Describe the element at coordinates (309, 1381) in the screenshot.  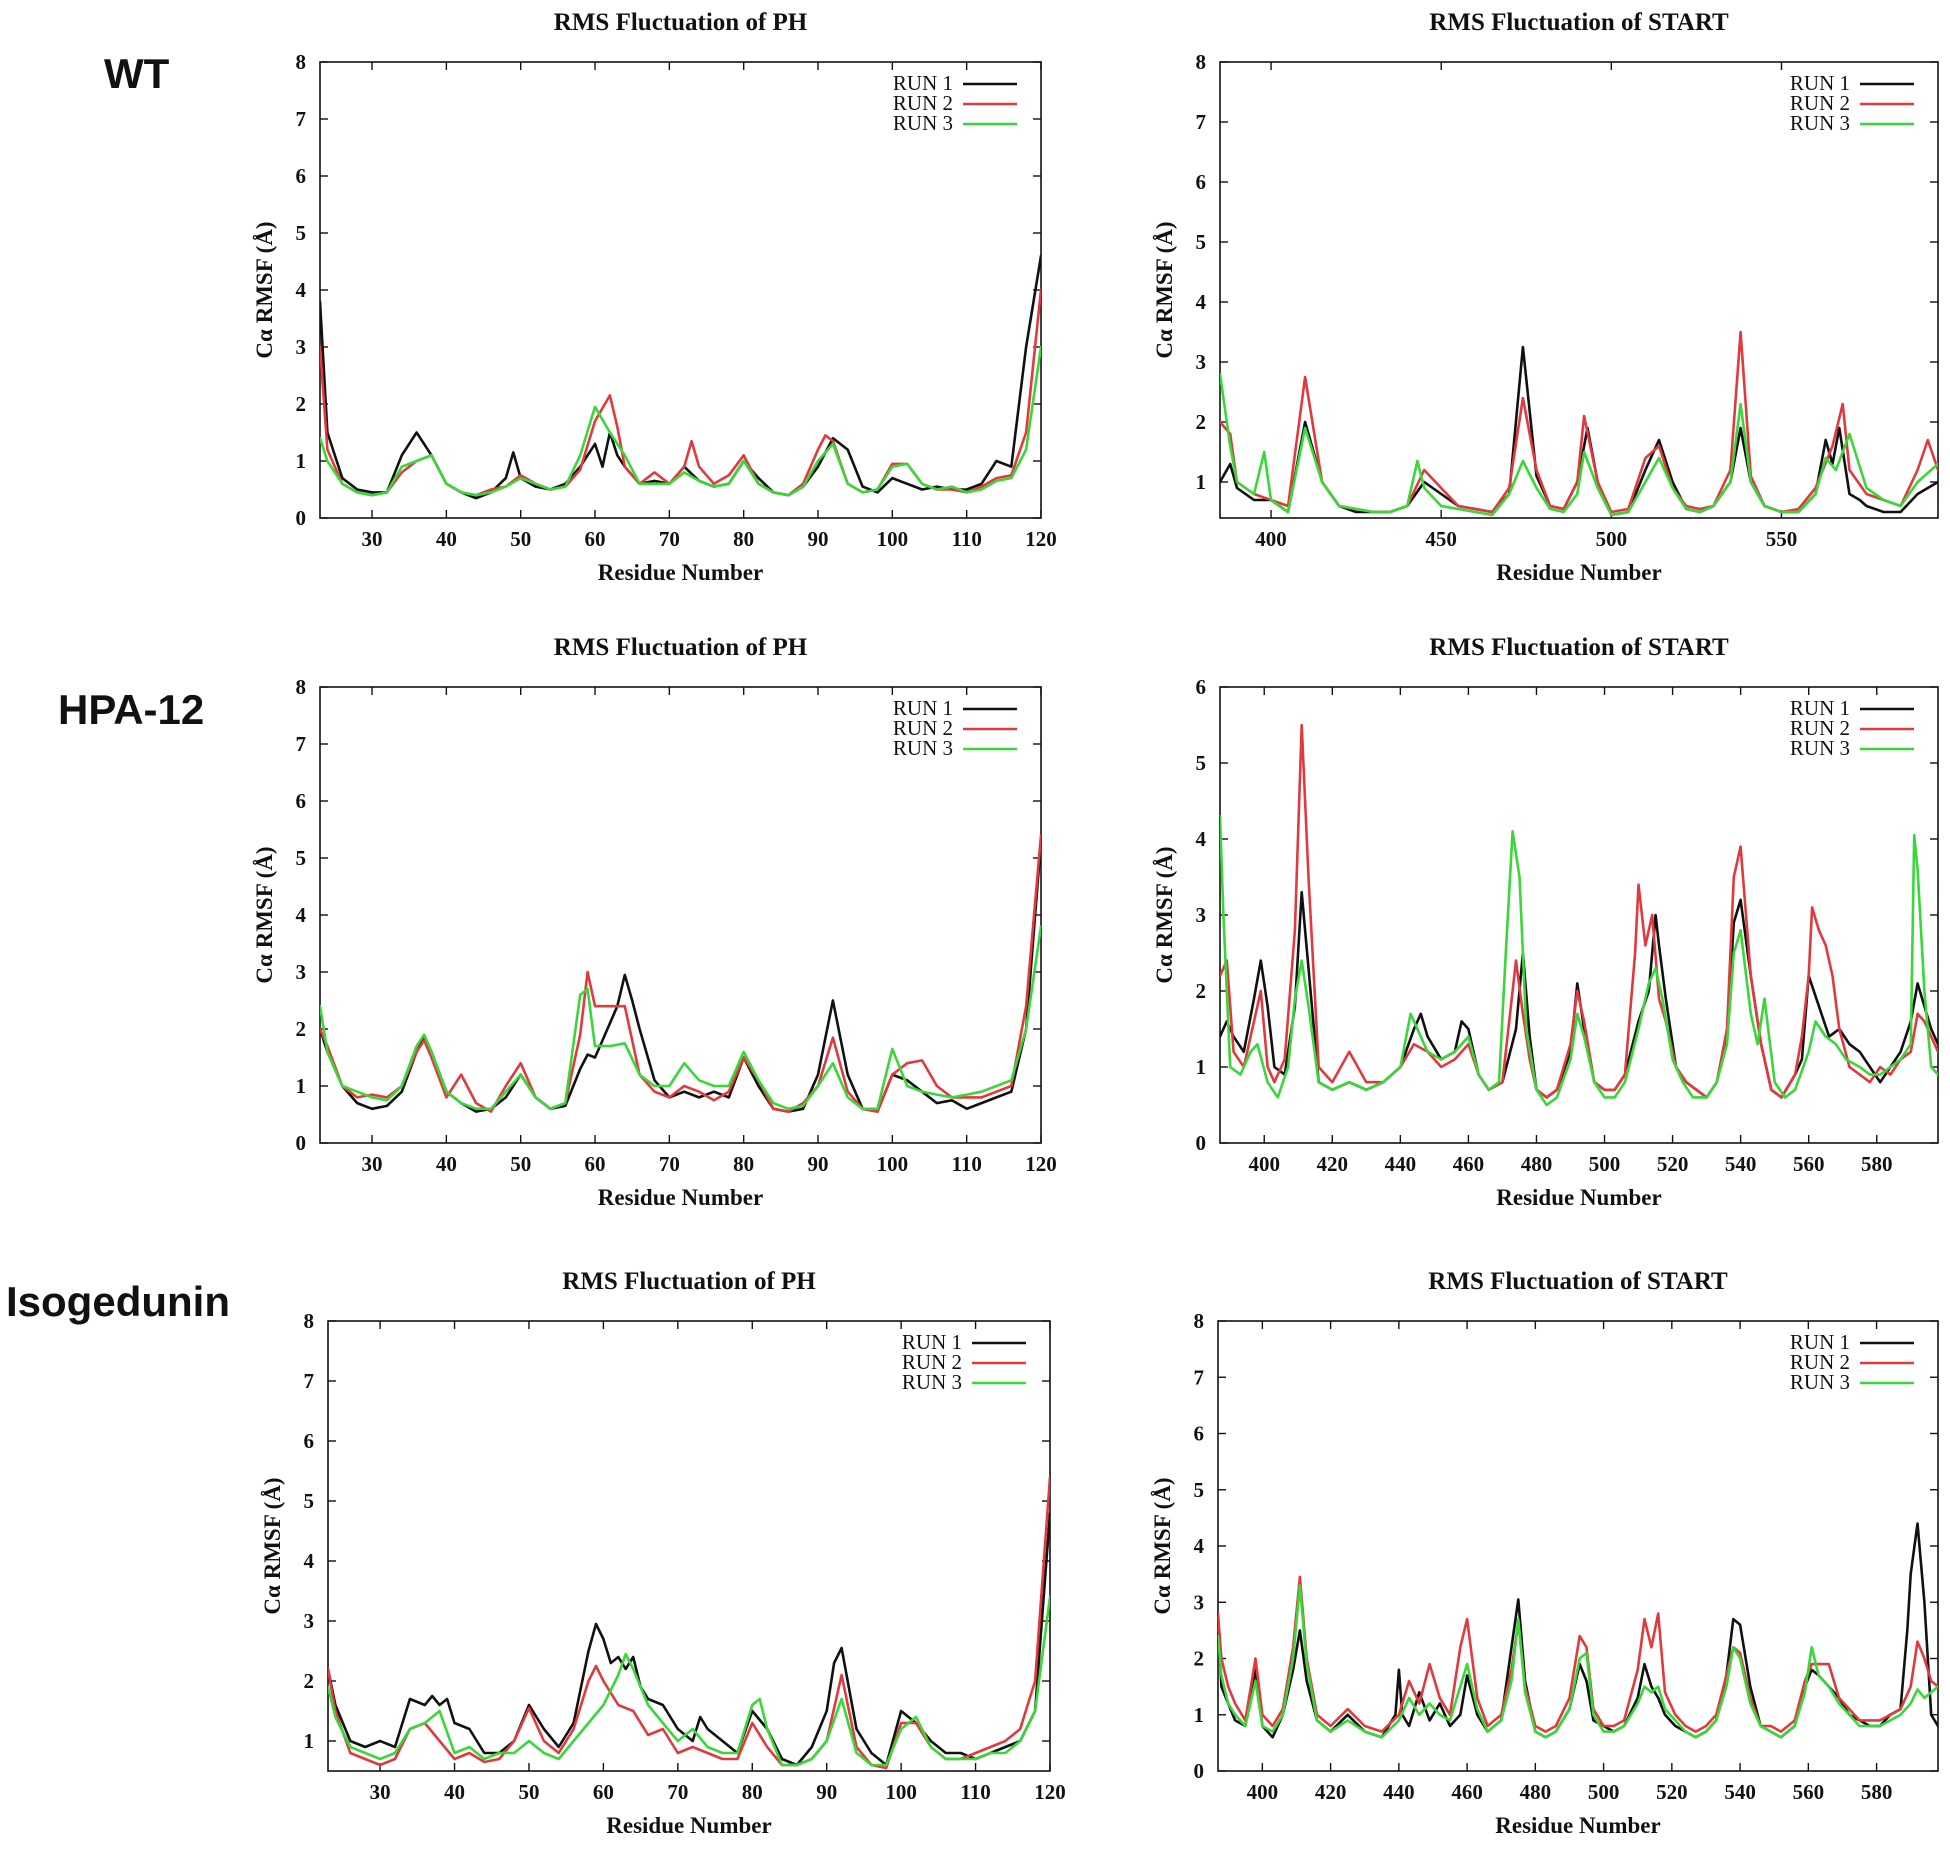
I see `chart-4-ytick-label: 7` at that location.